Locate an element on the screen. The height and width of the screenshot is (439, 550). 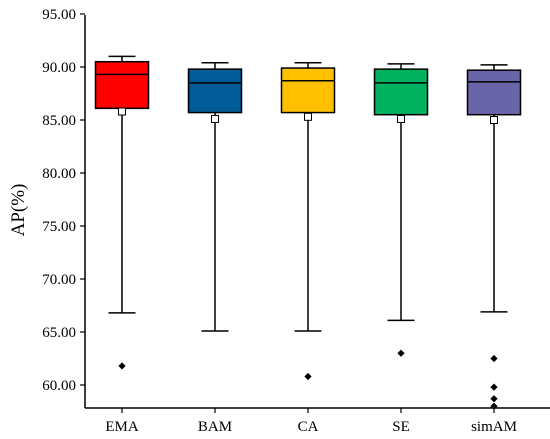
y-tick-label: 70.00 is located at coordinates (59, 280).